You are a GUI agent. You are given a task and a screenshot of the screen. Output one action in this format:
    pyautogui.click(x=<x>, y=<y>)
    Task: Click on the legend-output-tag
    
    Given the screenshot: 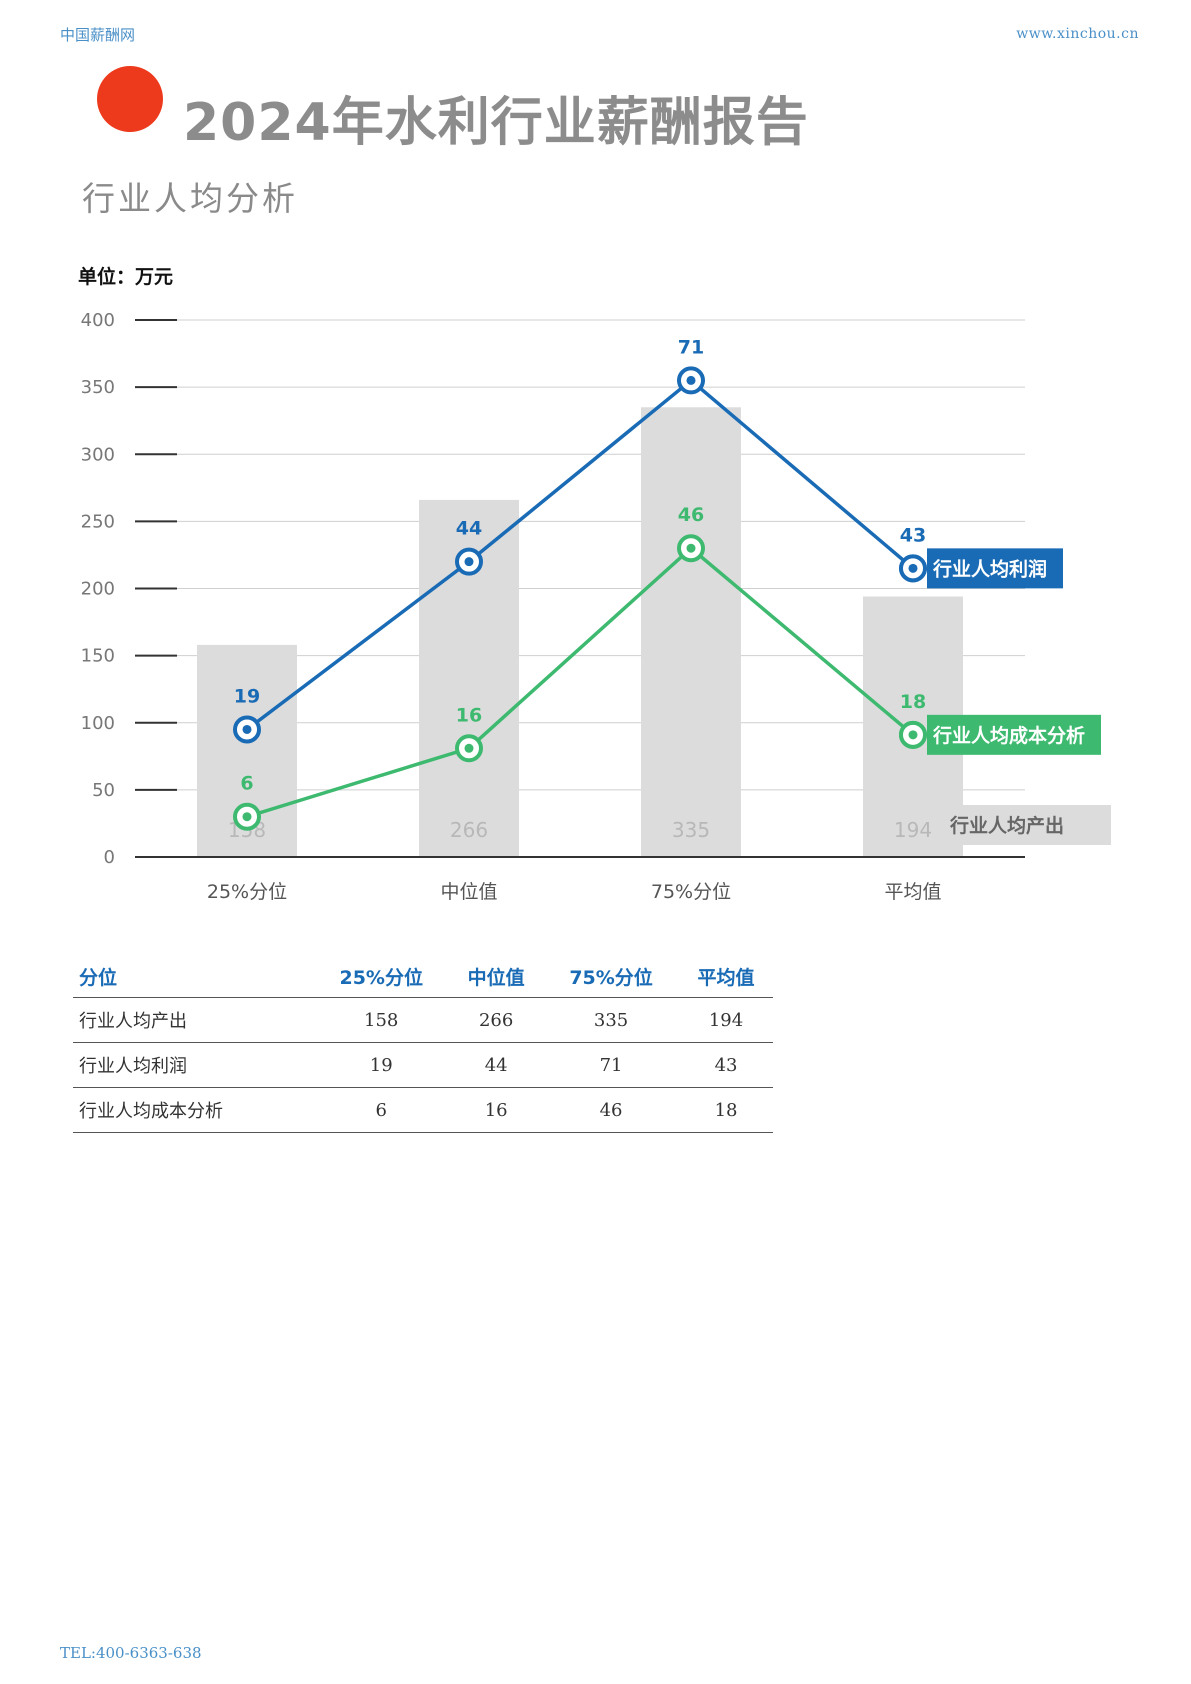 What is the action you would take?
    pyautogui.click(x=1027, y=825)
    